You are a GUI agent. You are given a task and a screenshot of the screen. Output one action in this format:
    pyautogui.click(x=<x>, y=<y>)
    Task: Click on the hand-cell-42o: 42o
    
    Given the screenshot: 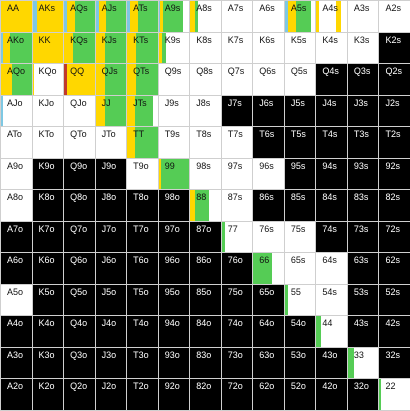 What is the action you would take?
    pyautogui.click(x=331, y=394)
    